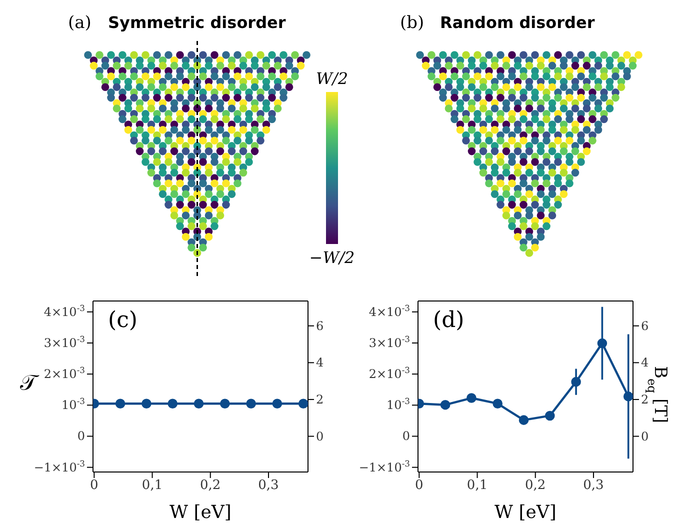 Image resolution: width=678 pixels, height=529 pixels. Describe the element at coordinates (332, 257) in the screenshot. I see `text: −W/2` at that location.